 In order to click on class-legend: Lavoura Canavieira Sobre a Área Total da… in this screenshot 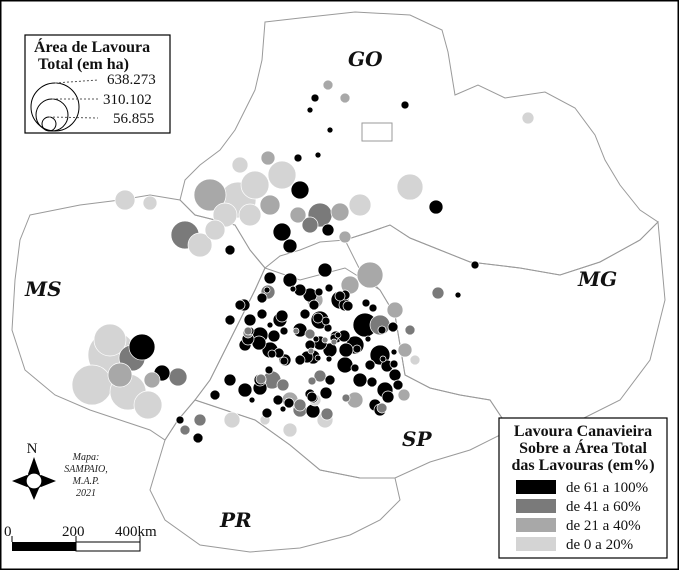, I will do `click(583, 488)`.